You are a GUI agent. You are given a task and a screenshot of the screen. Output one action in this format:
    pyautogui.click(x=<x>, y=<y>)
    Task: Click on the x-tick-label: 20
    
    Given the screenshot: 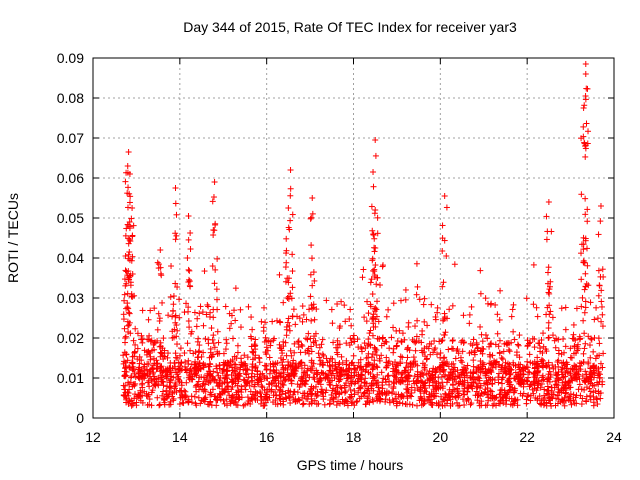 What is the action you would take?
    pyautogui.click(x=441, y=437)
    